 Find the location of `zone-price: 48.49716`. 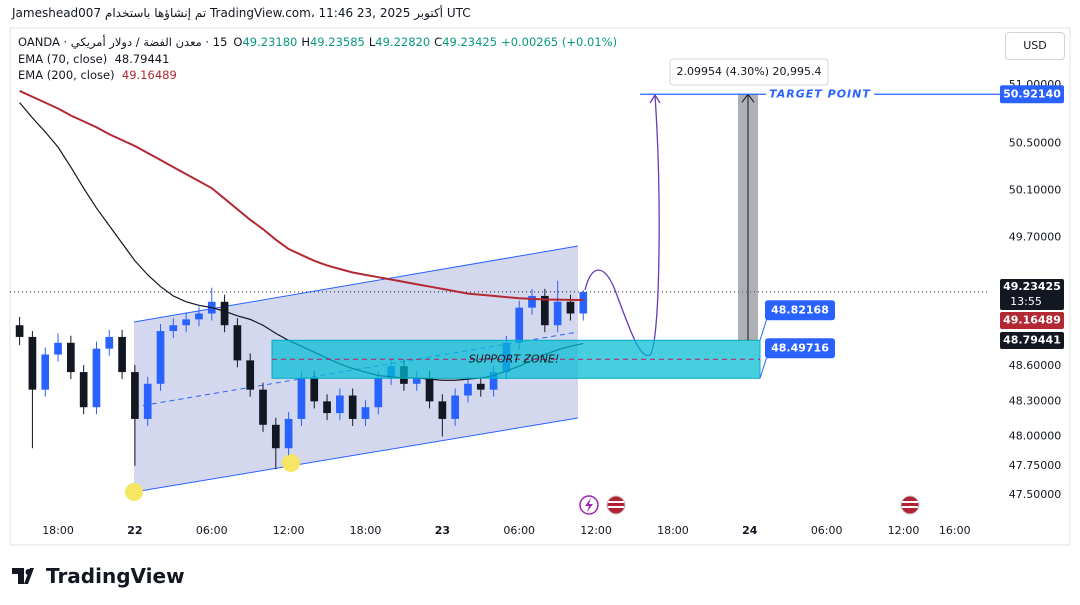

zone-price: 48.49716 is located at coordinates (800, 347).